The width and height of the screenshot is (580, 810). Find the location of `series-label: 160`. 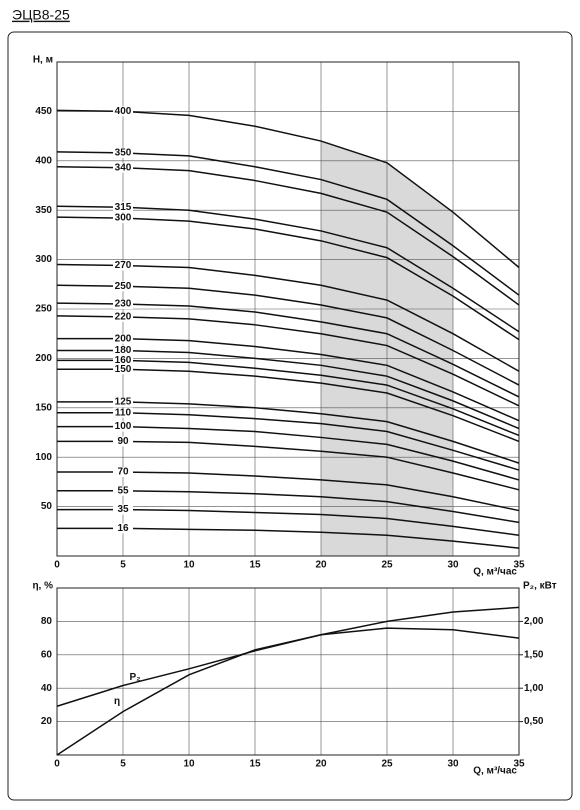

series-label: 160 is located at coordinates (123, 360).